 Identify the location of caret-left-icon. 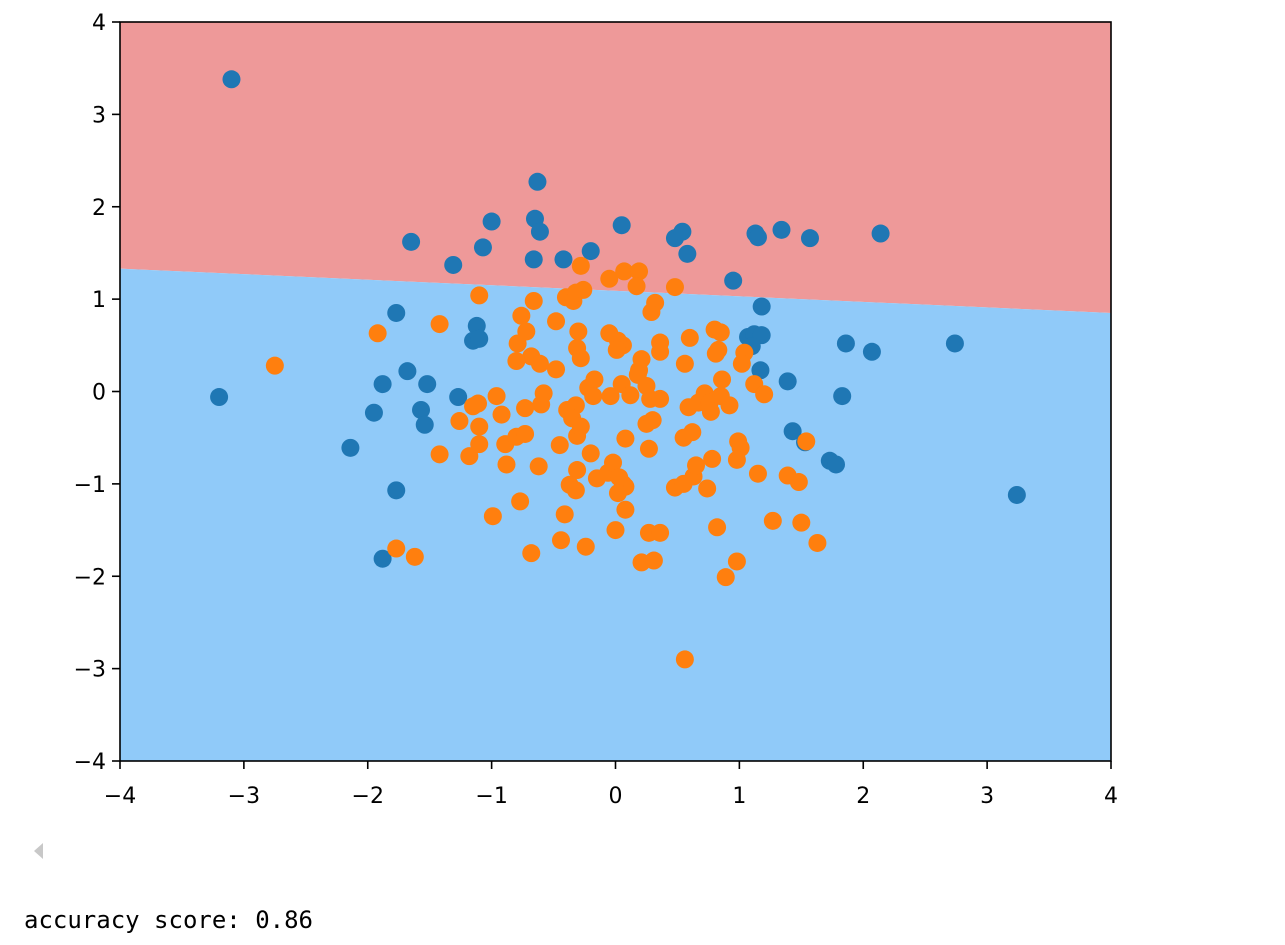
(38, 851).